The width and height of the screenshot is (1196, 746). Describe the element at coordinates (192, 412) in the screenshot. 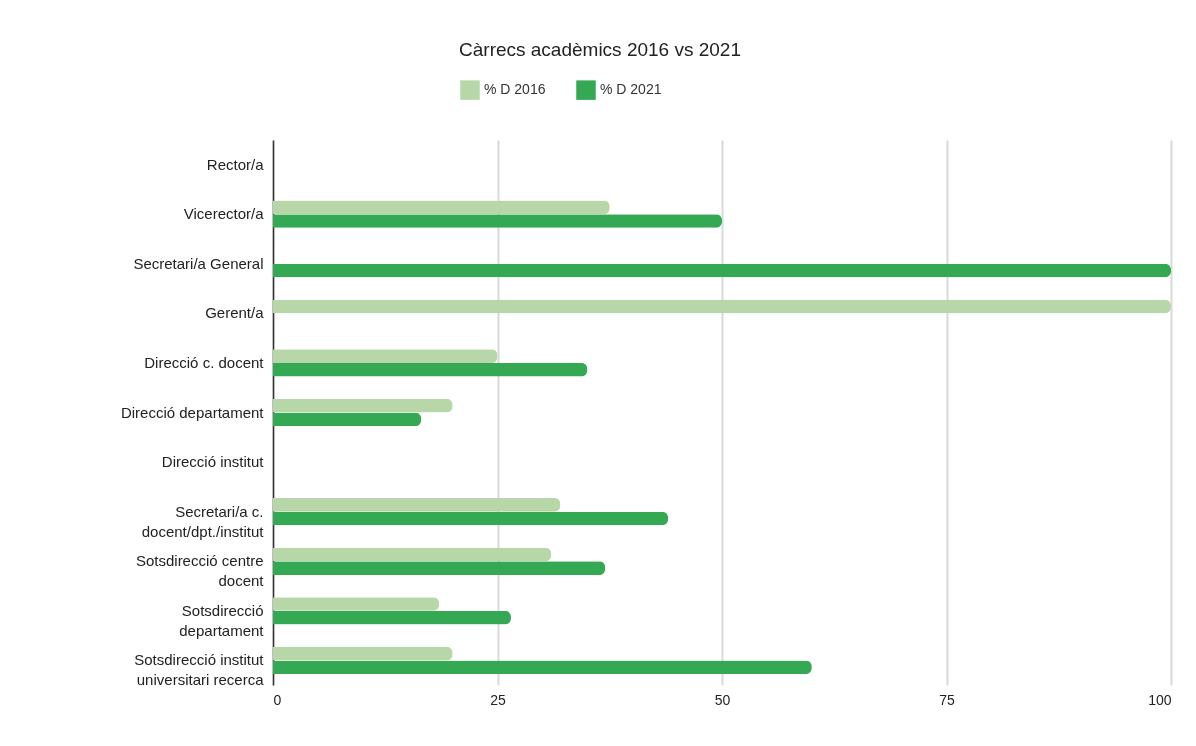

I see `y-tick-label: Direcció departament` at that location.